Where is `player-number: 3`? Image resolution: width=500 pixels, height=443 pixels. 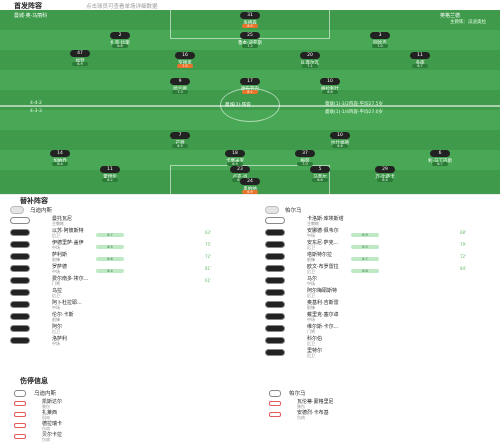 player-number: 3 is located at coordinates (380, 35).